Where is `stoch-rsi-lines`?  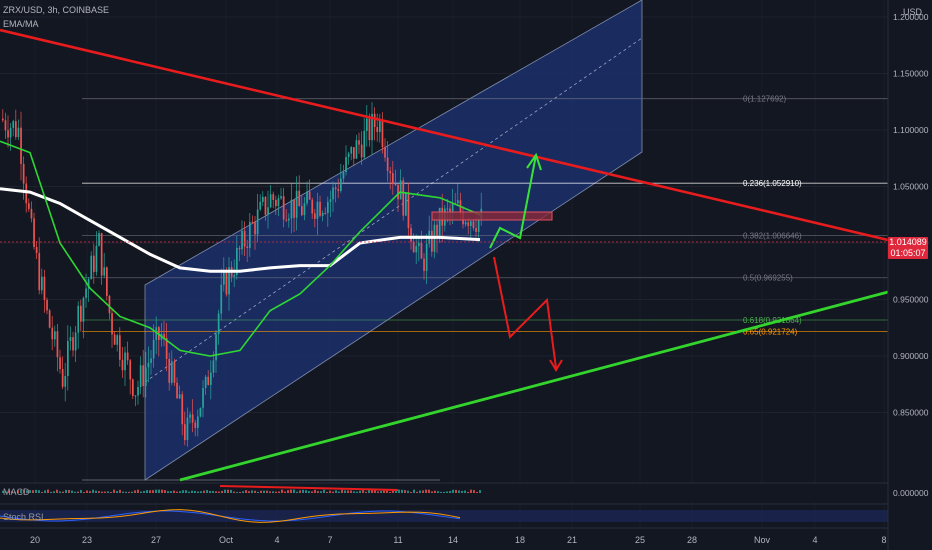
stoch-rsi-lines is located at coordinates (230, 516).